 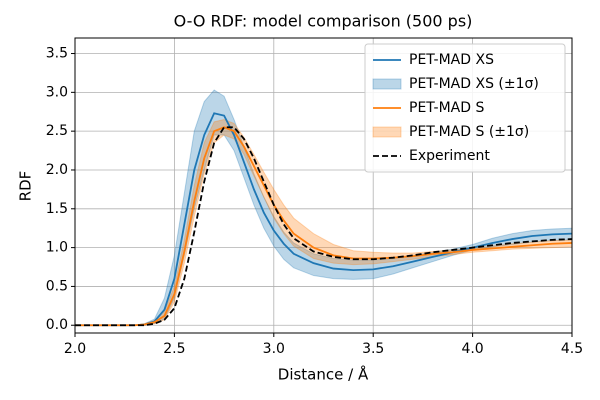 I want to click on legend-label: PET-MAD XS, so click(x=451, y=60).